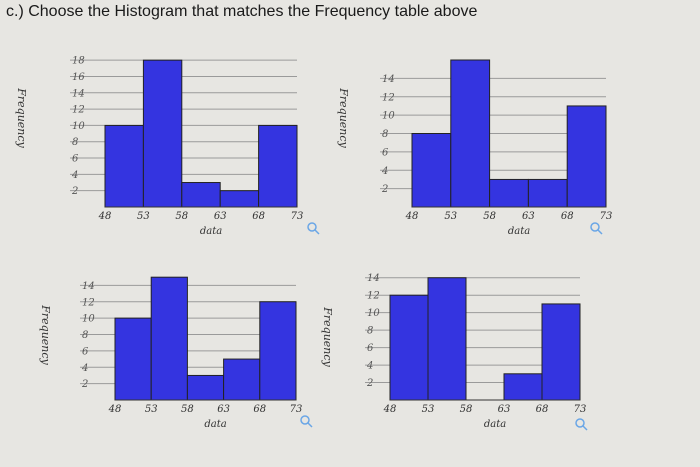 This screenshot has width=700, height=467. Describe the element at coordinates (78, 77) in the screenshot. I see `y-tick-label: 16` at that location.